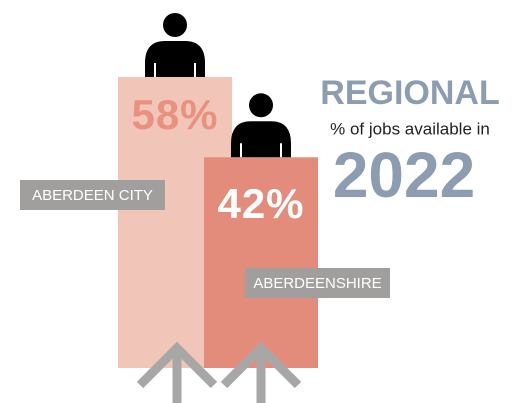  What do you see at coordinates (261, 262) in the screenshot?
I see `bar` at bounding box center [261, 262].